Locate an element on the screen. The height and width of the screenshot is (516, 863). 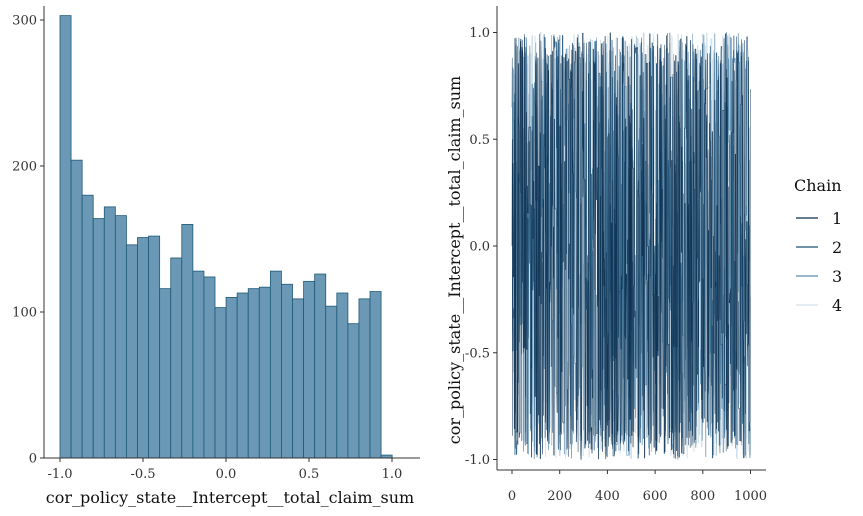
trace-y-tick-label: 0.0 is located at coordinates (479, 247).